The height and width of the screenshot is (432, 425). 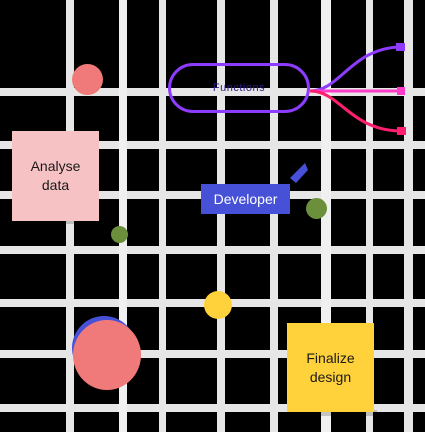 What do you see at coordinates (355, 111) in the screenshot?
I see `mindmap-branch-bottom` at bounding box center [355, 111].